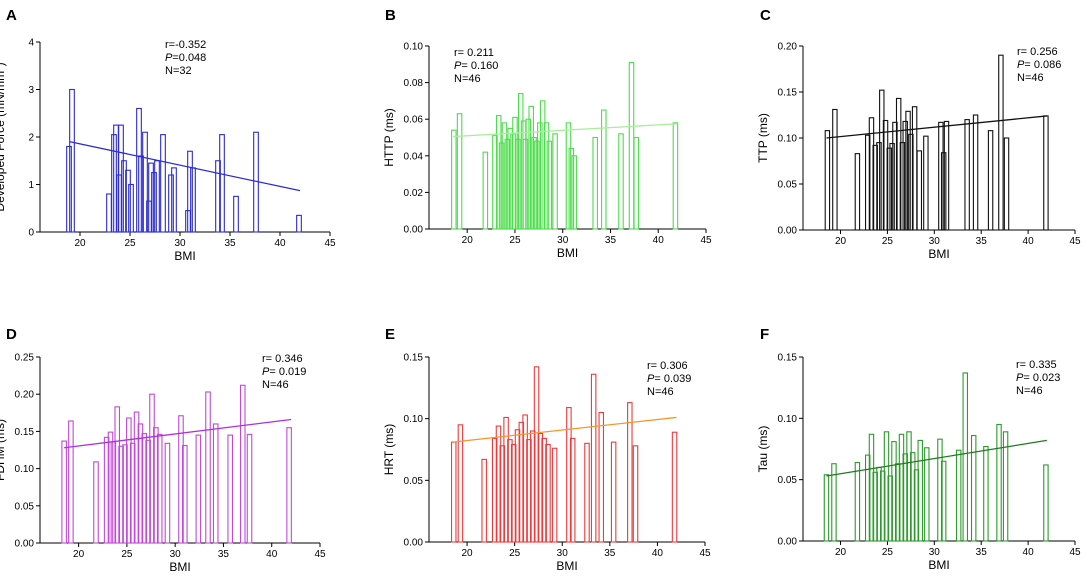  I want to click on stat-p: P= 0.039, so click(669, 379).